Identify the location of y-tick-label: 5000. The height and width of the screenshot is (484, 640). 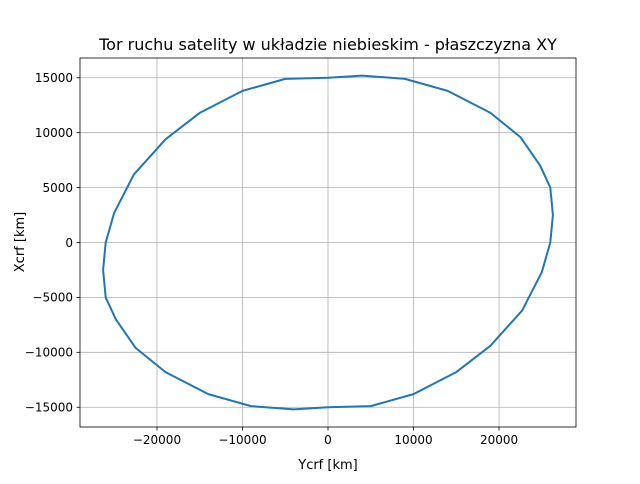
(57, 188).